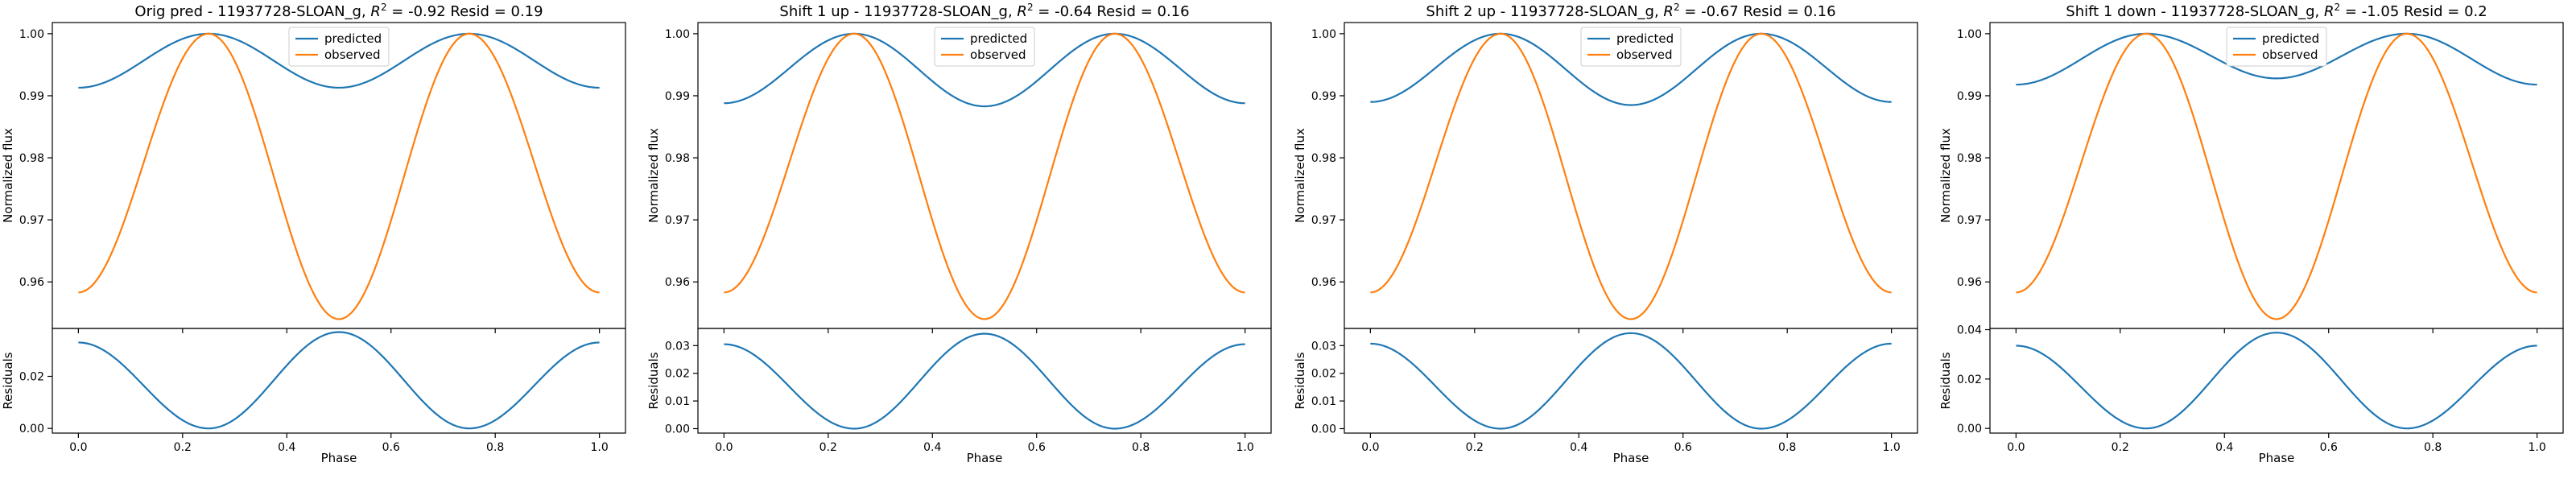 The width and height of the screenshot is (2576, 483). I want to click on residuals-ytick-label: 0.04, so click(1969, 330).